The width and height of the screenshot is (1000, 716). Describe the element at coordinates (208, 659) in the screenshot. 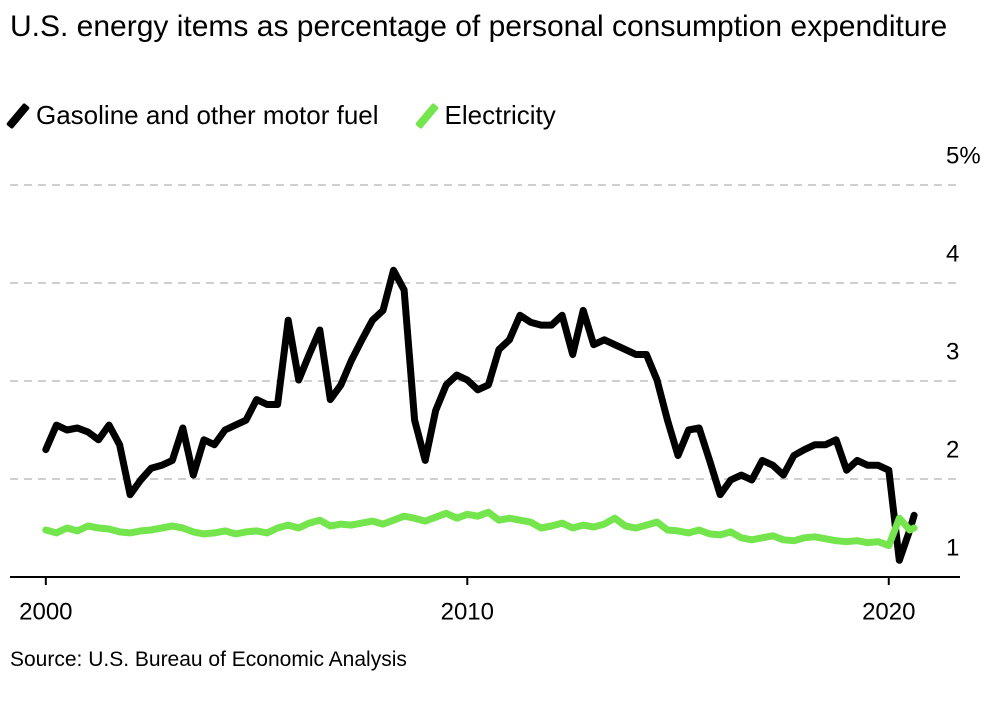

I see `source-note: Source: U.S. Bureau of Economic Analysis` at that location.